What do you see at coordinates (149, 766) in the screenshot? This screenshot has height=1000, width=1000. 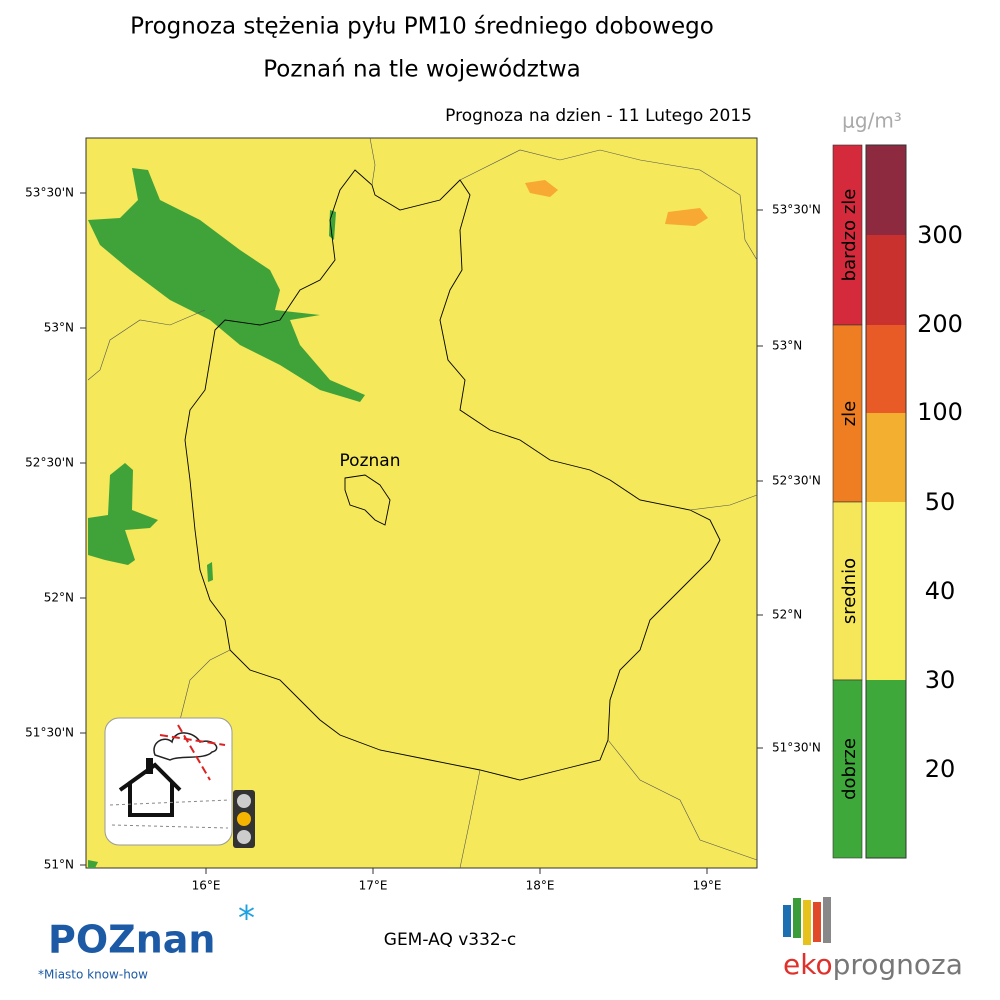 I see `chimney` at bounding box center [149, 766].